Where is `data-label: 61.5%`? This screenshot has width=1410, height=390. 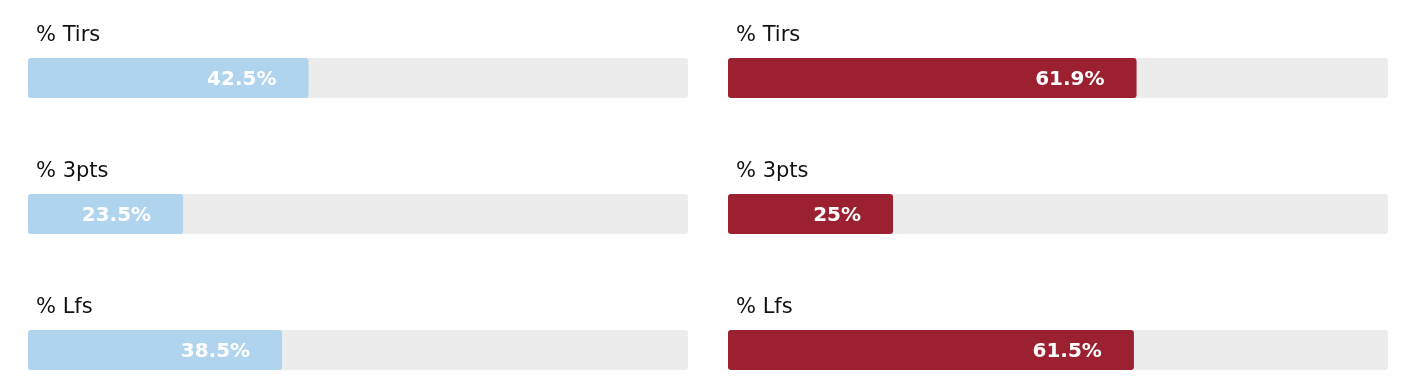
data-label: 61.5% is located at coordinates (1067, 350).